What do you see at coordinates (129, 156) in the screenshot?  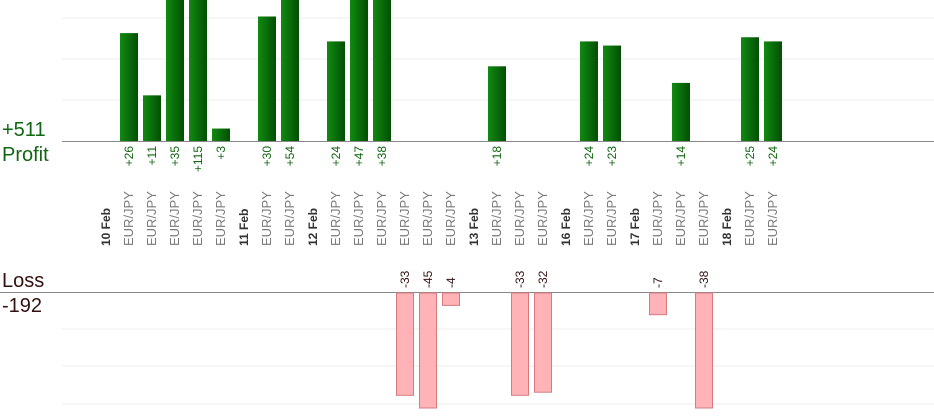 I see `profit-value-label: +26` at bounding box center [129, 156].